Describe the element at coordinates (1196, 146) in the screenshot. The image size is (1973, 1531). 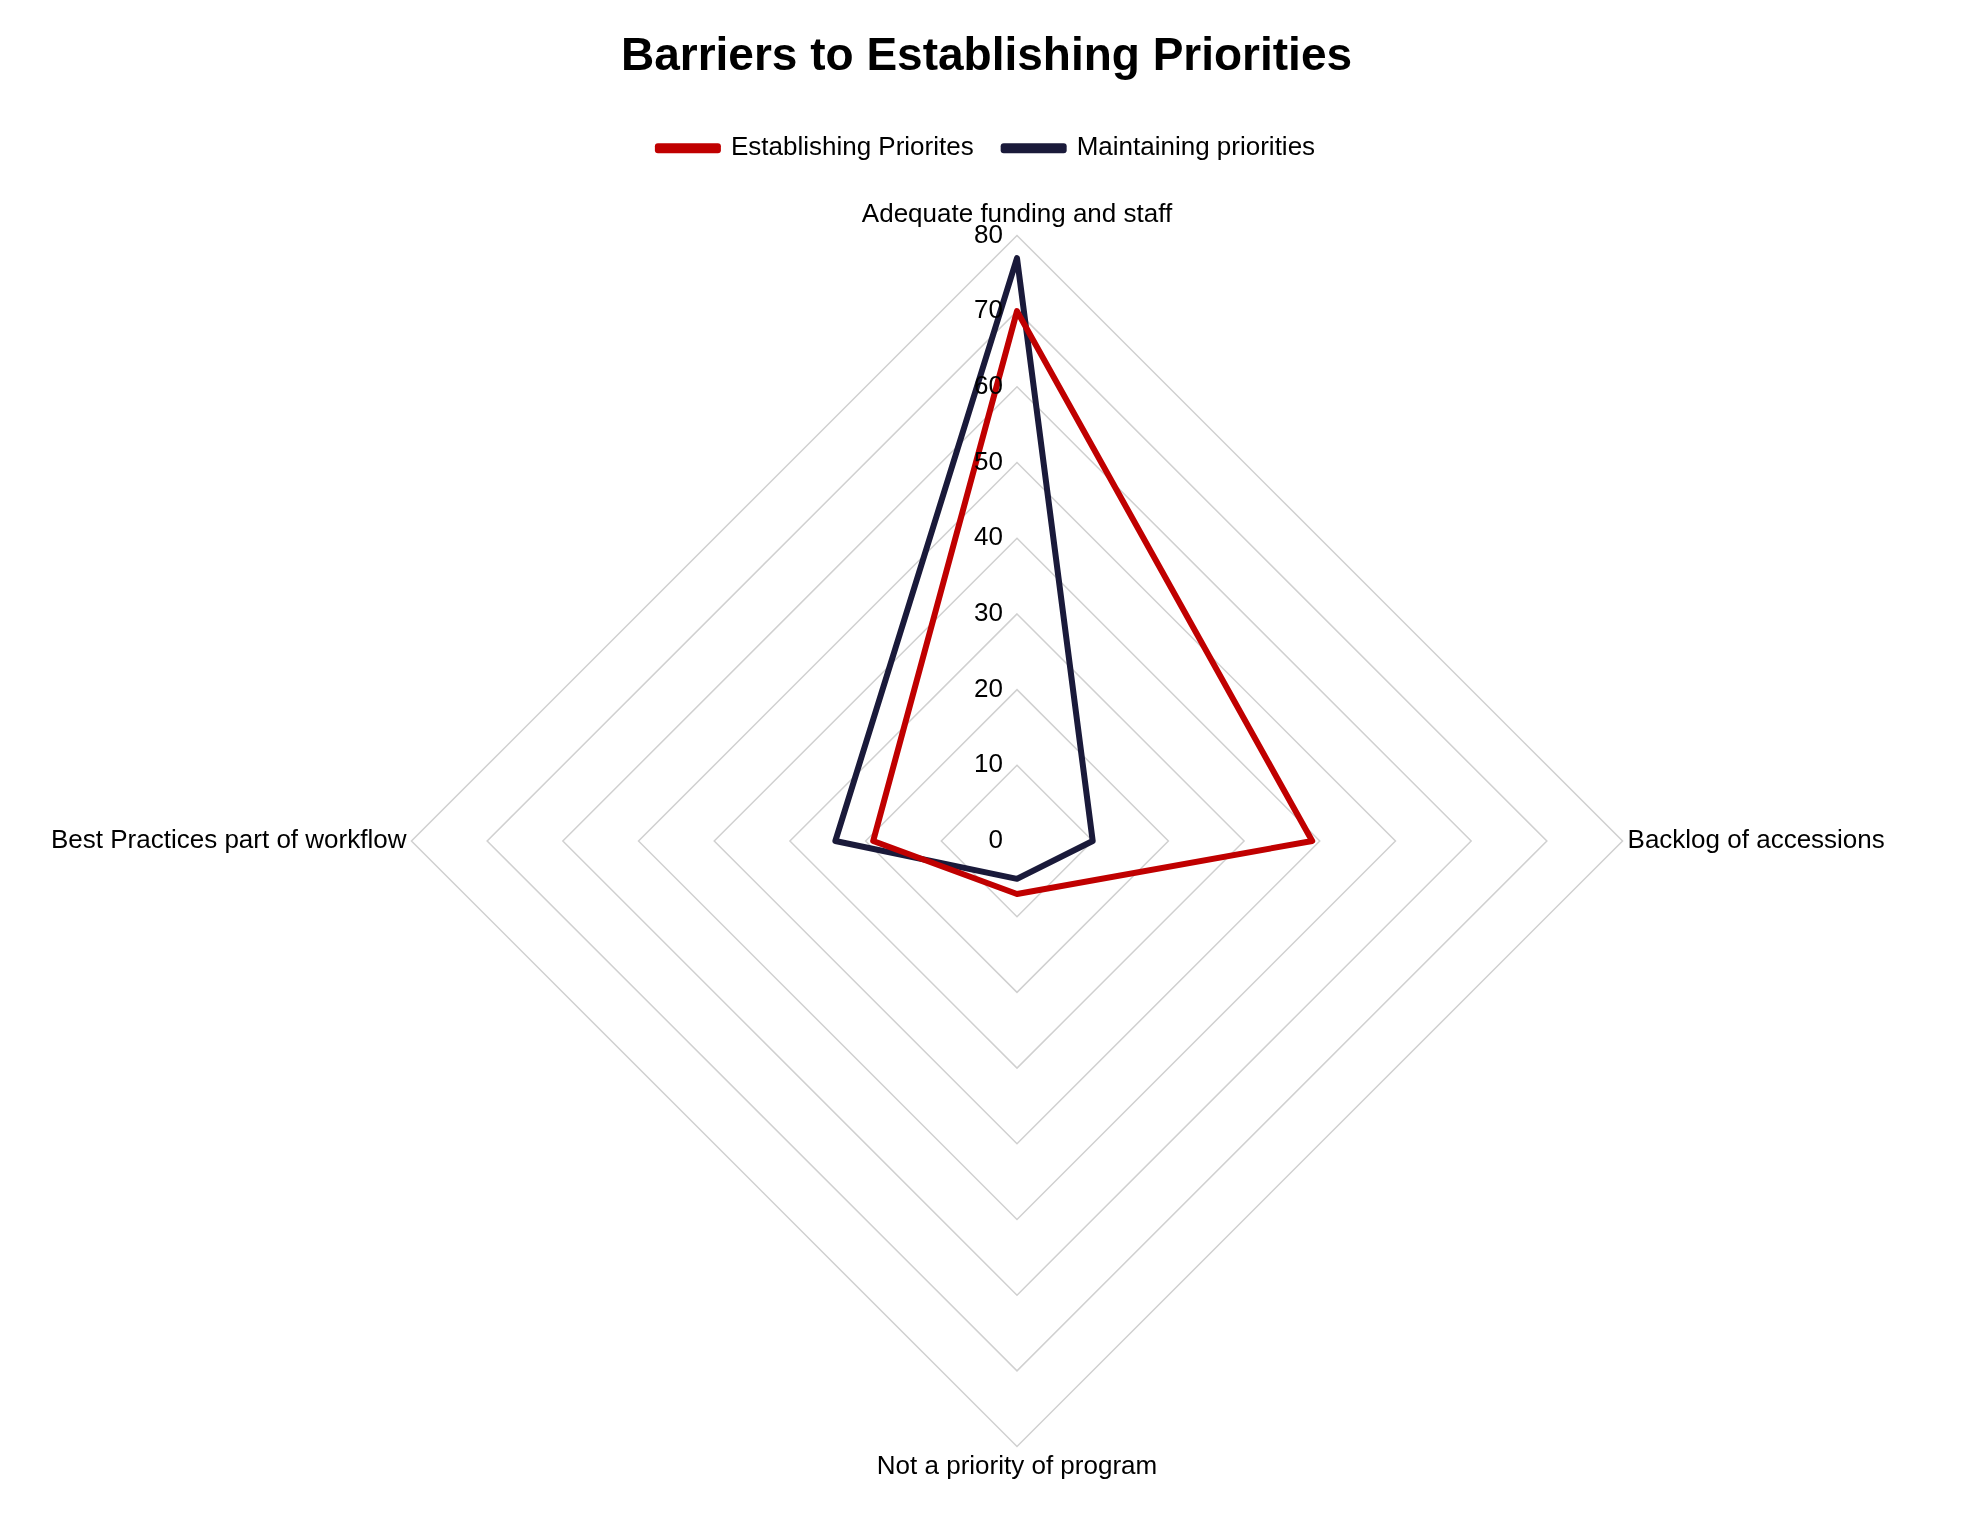
I see `legend-label: Maintaining priorities` at that location.